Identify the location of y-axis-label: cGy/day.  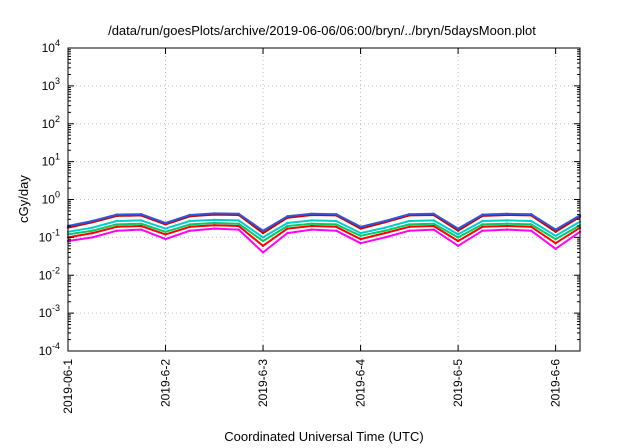
(23, 199).